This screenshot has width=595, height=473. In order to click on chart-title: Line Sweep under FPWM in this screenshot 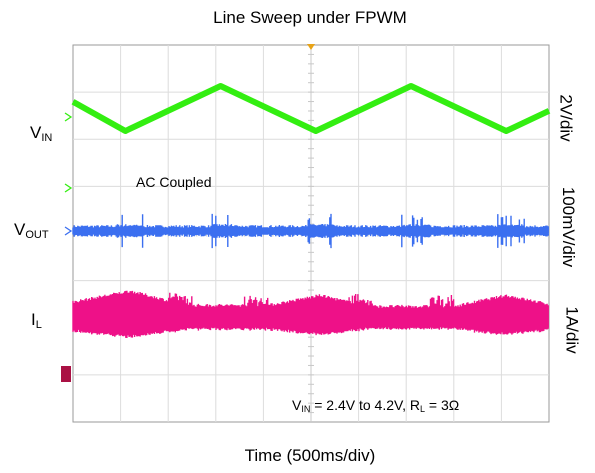, I will do `click(310, 17)`.